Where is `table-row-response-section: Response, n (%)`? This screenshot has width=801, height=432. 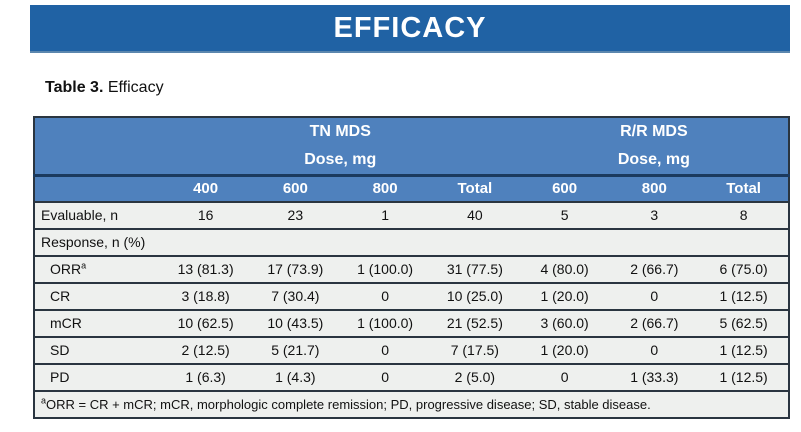
table-row-response-section: Response, n (%) is located at coordinates (411, 241).